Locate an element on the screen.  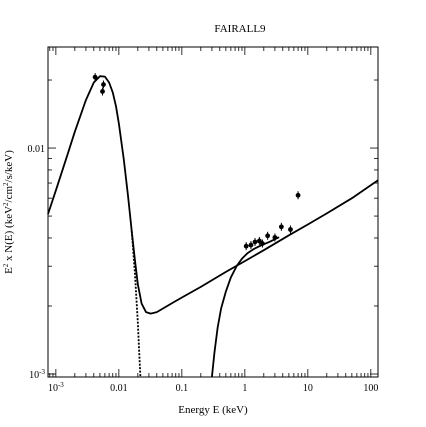
x-tick-label: 1 is located at coordinates (244, 388).